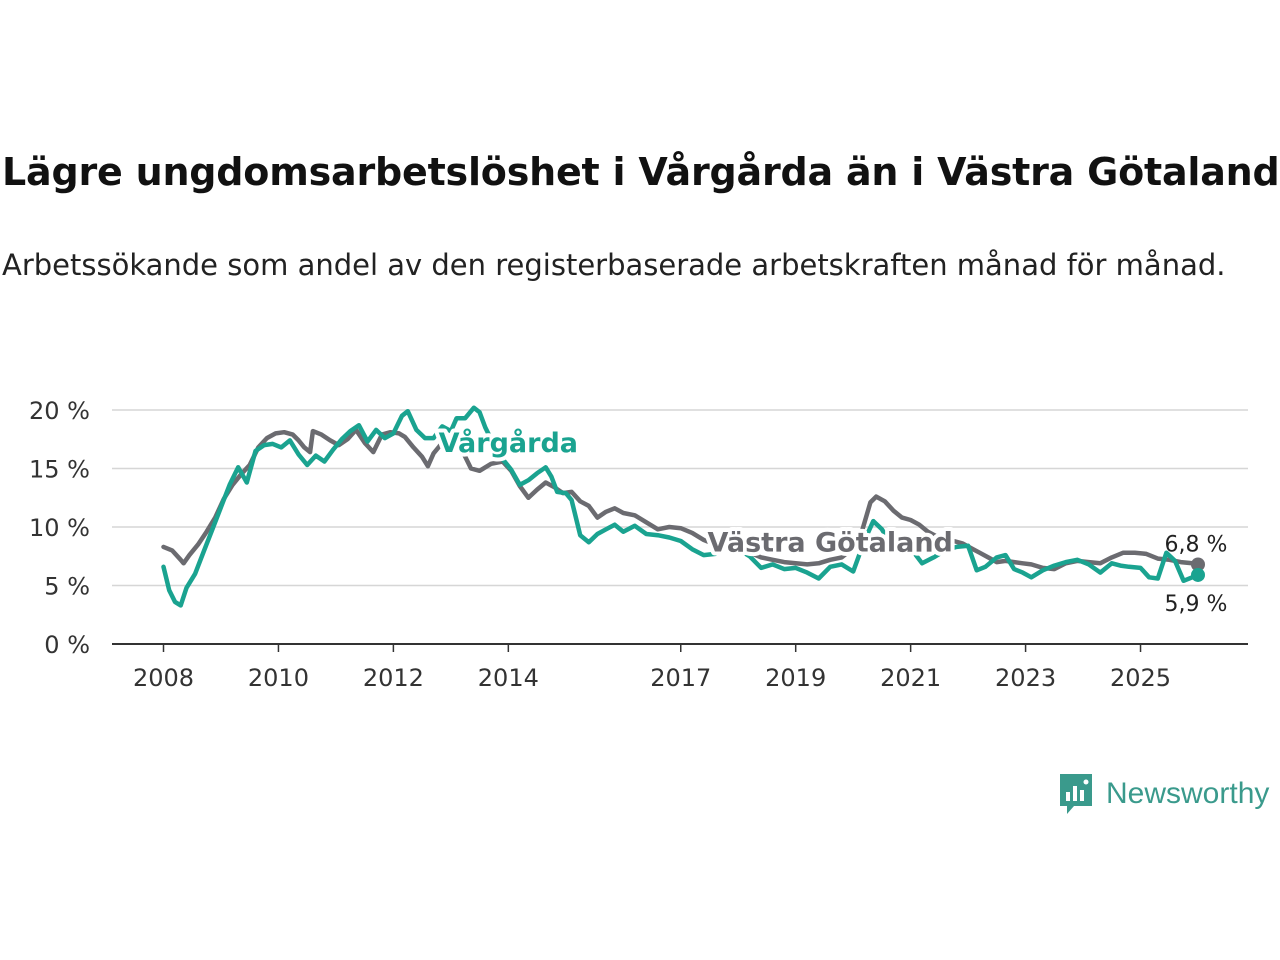 The image size is (1280, 960). What do you see at coordinates (508, 678) in the screenshot?
I see `x-tick-label: 2014` at bounding box center [508, 678].